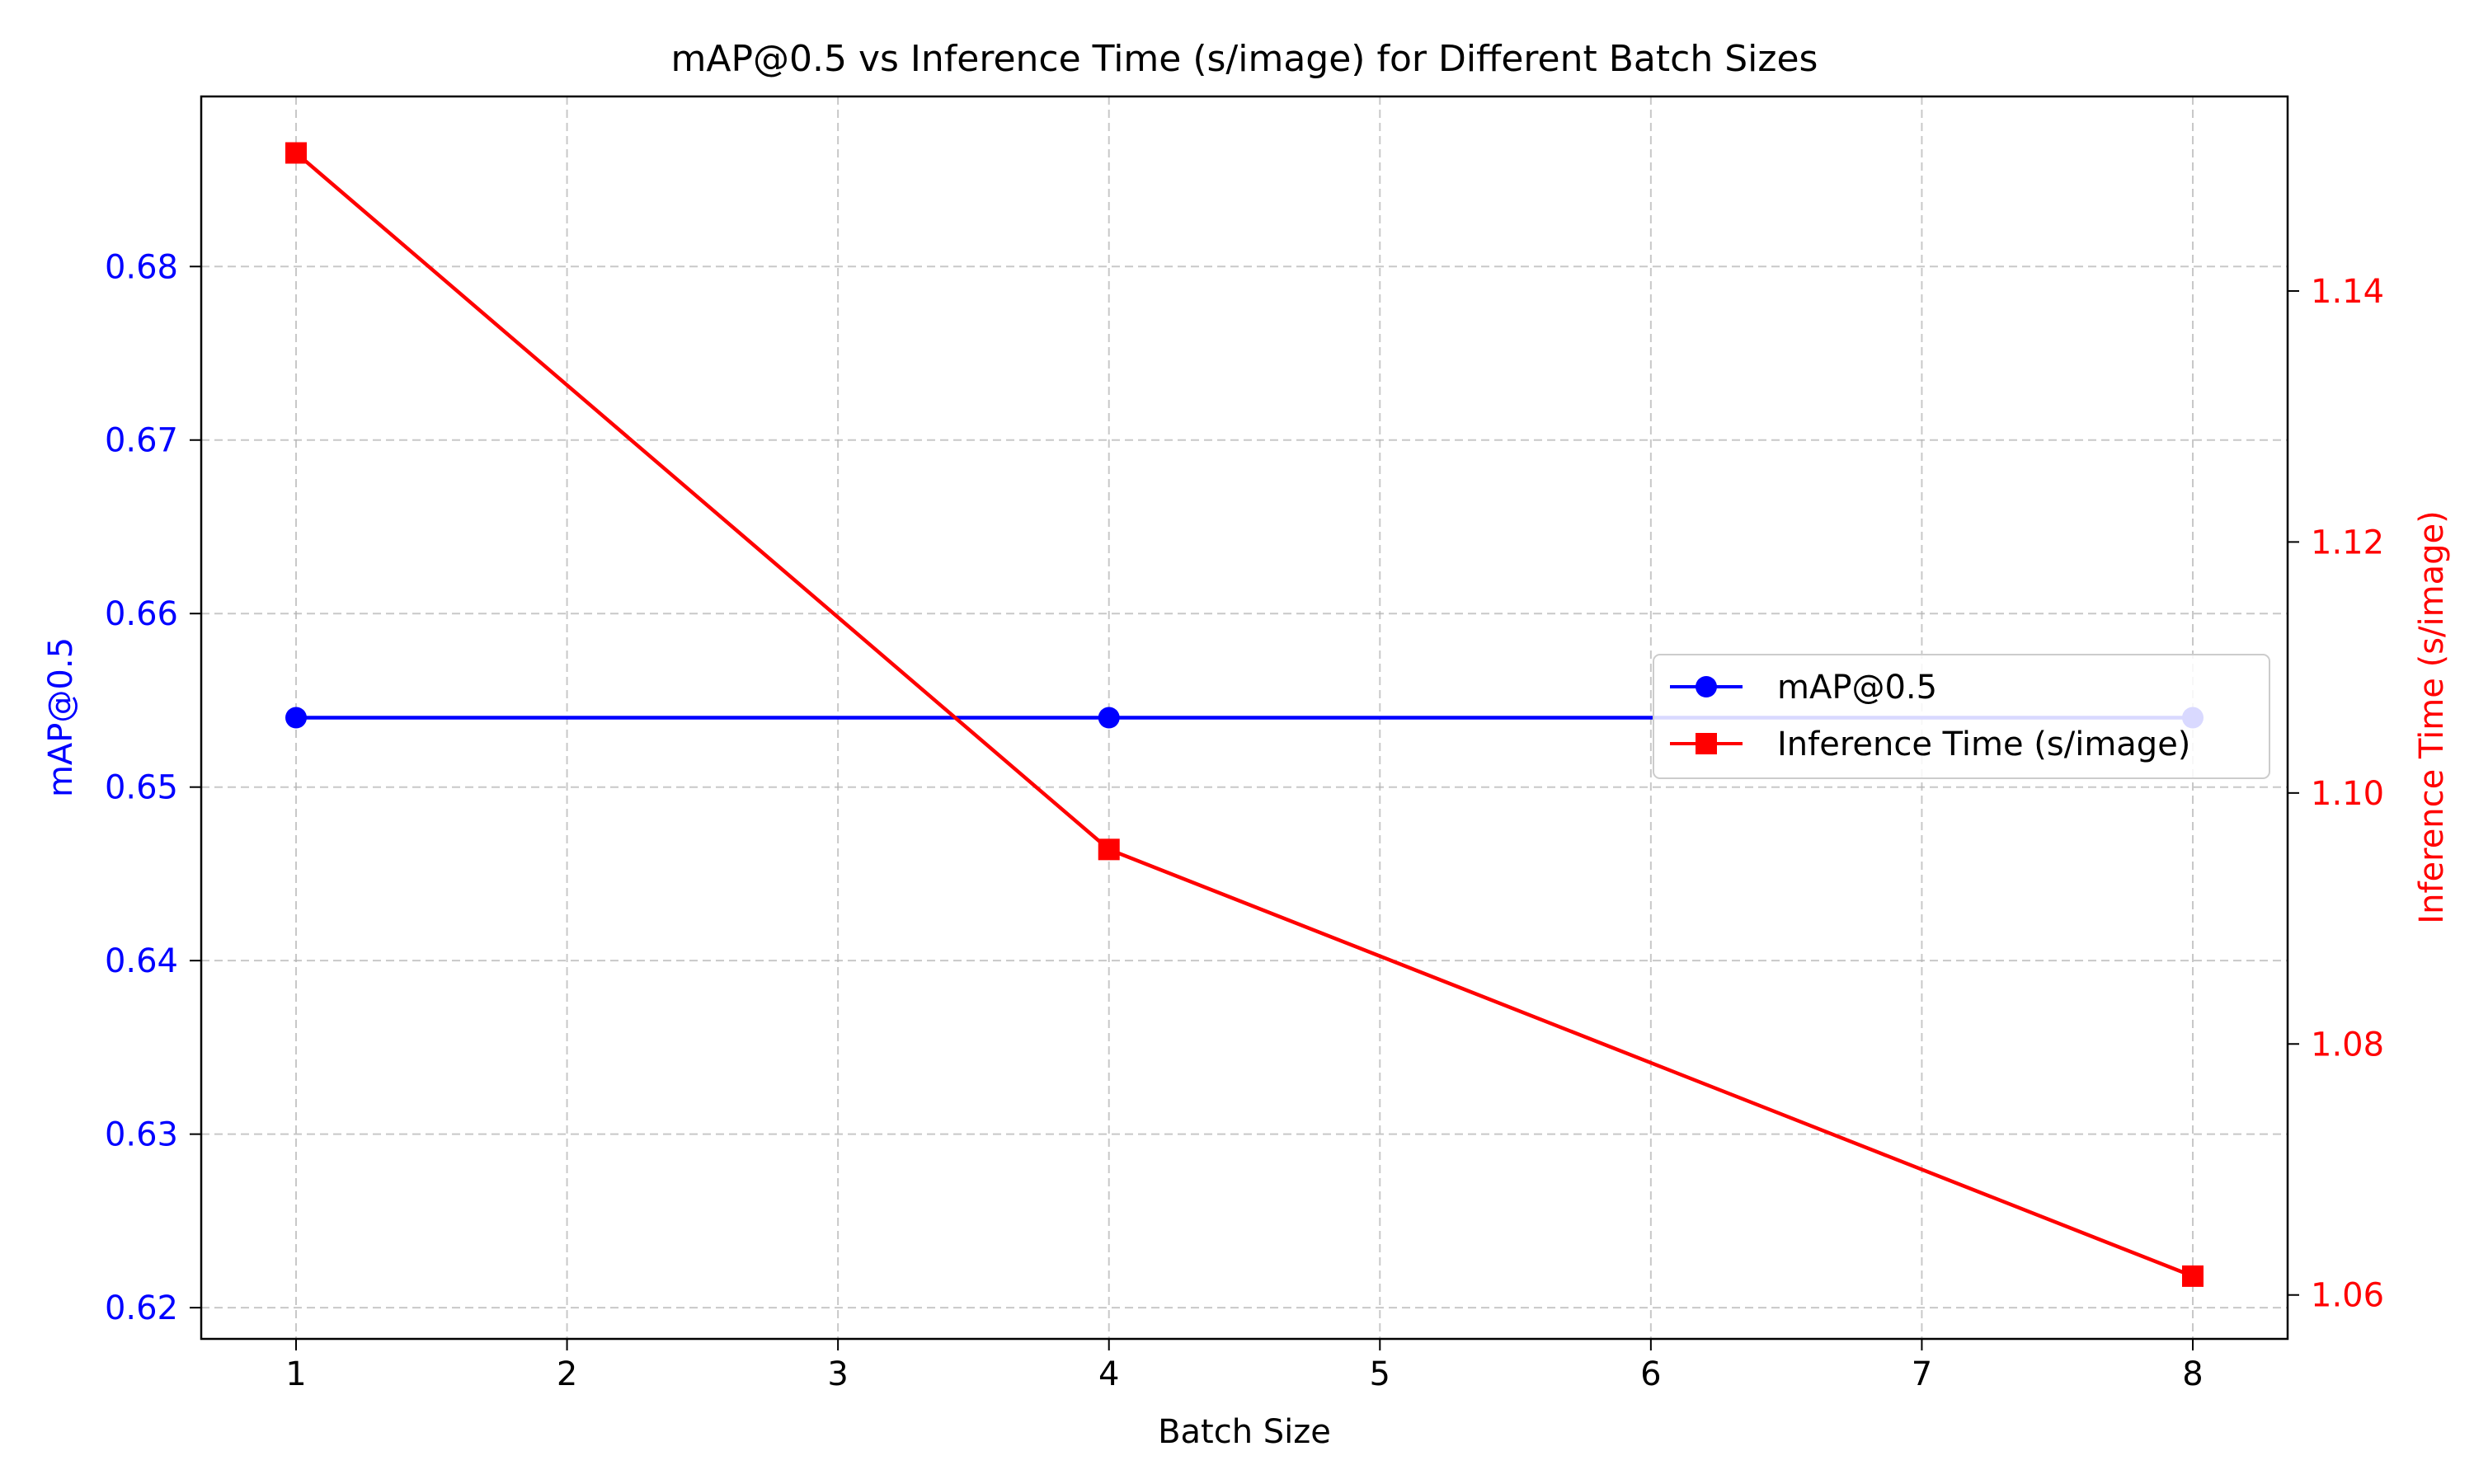  Describe the element at coordinates (1706, 743) in the screenshot. I see `legend-marker-inference-time` at that location.